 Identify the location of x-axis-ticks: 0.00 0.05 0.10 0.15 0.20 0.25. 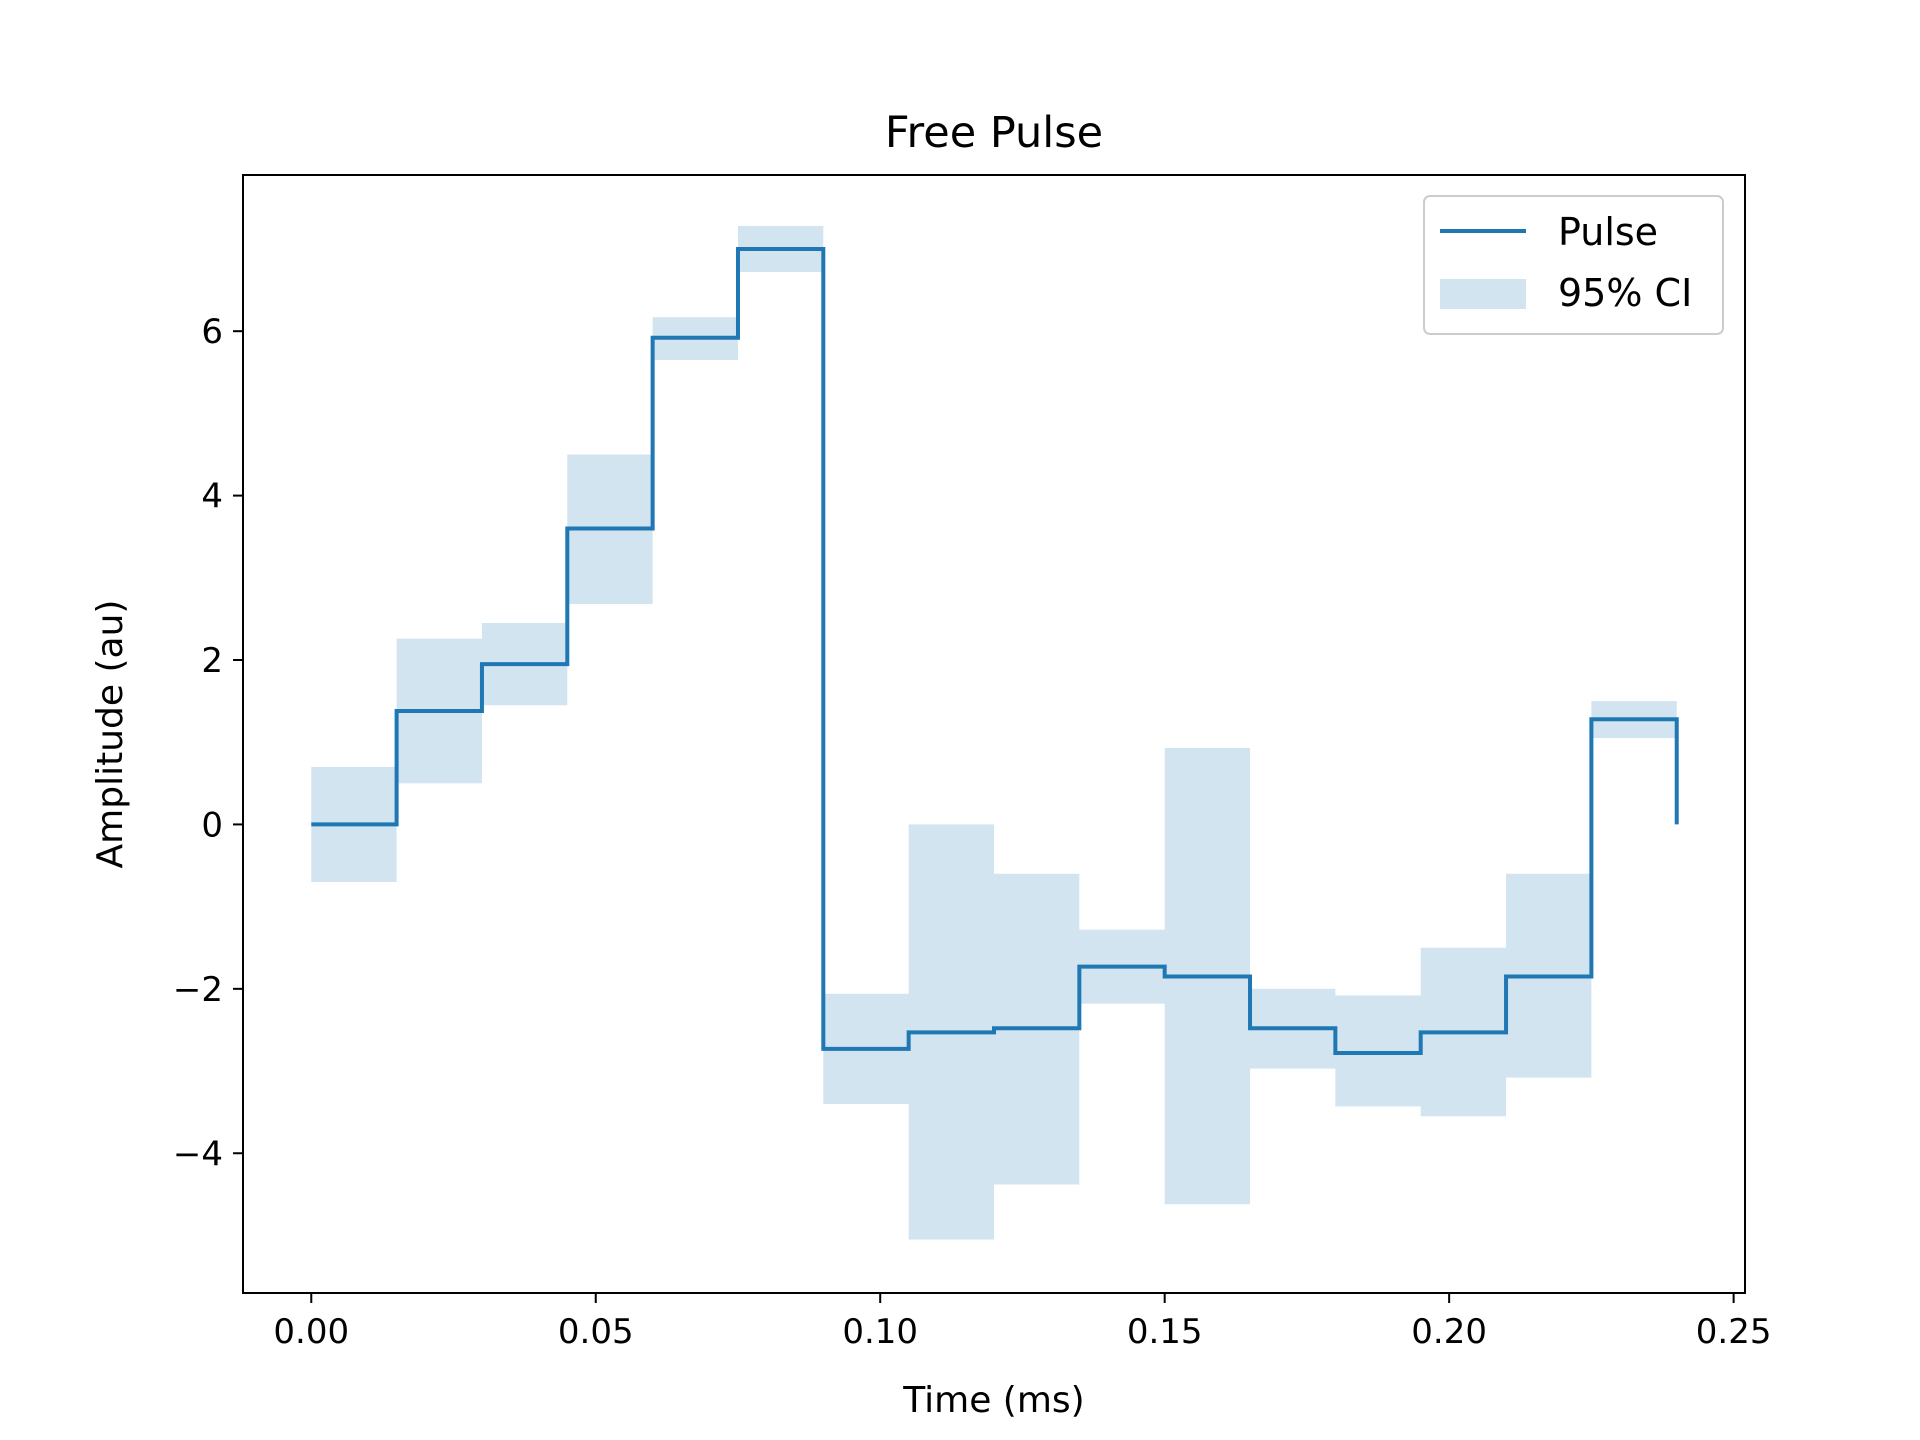
(1022, 1322).